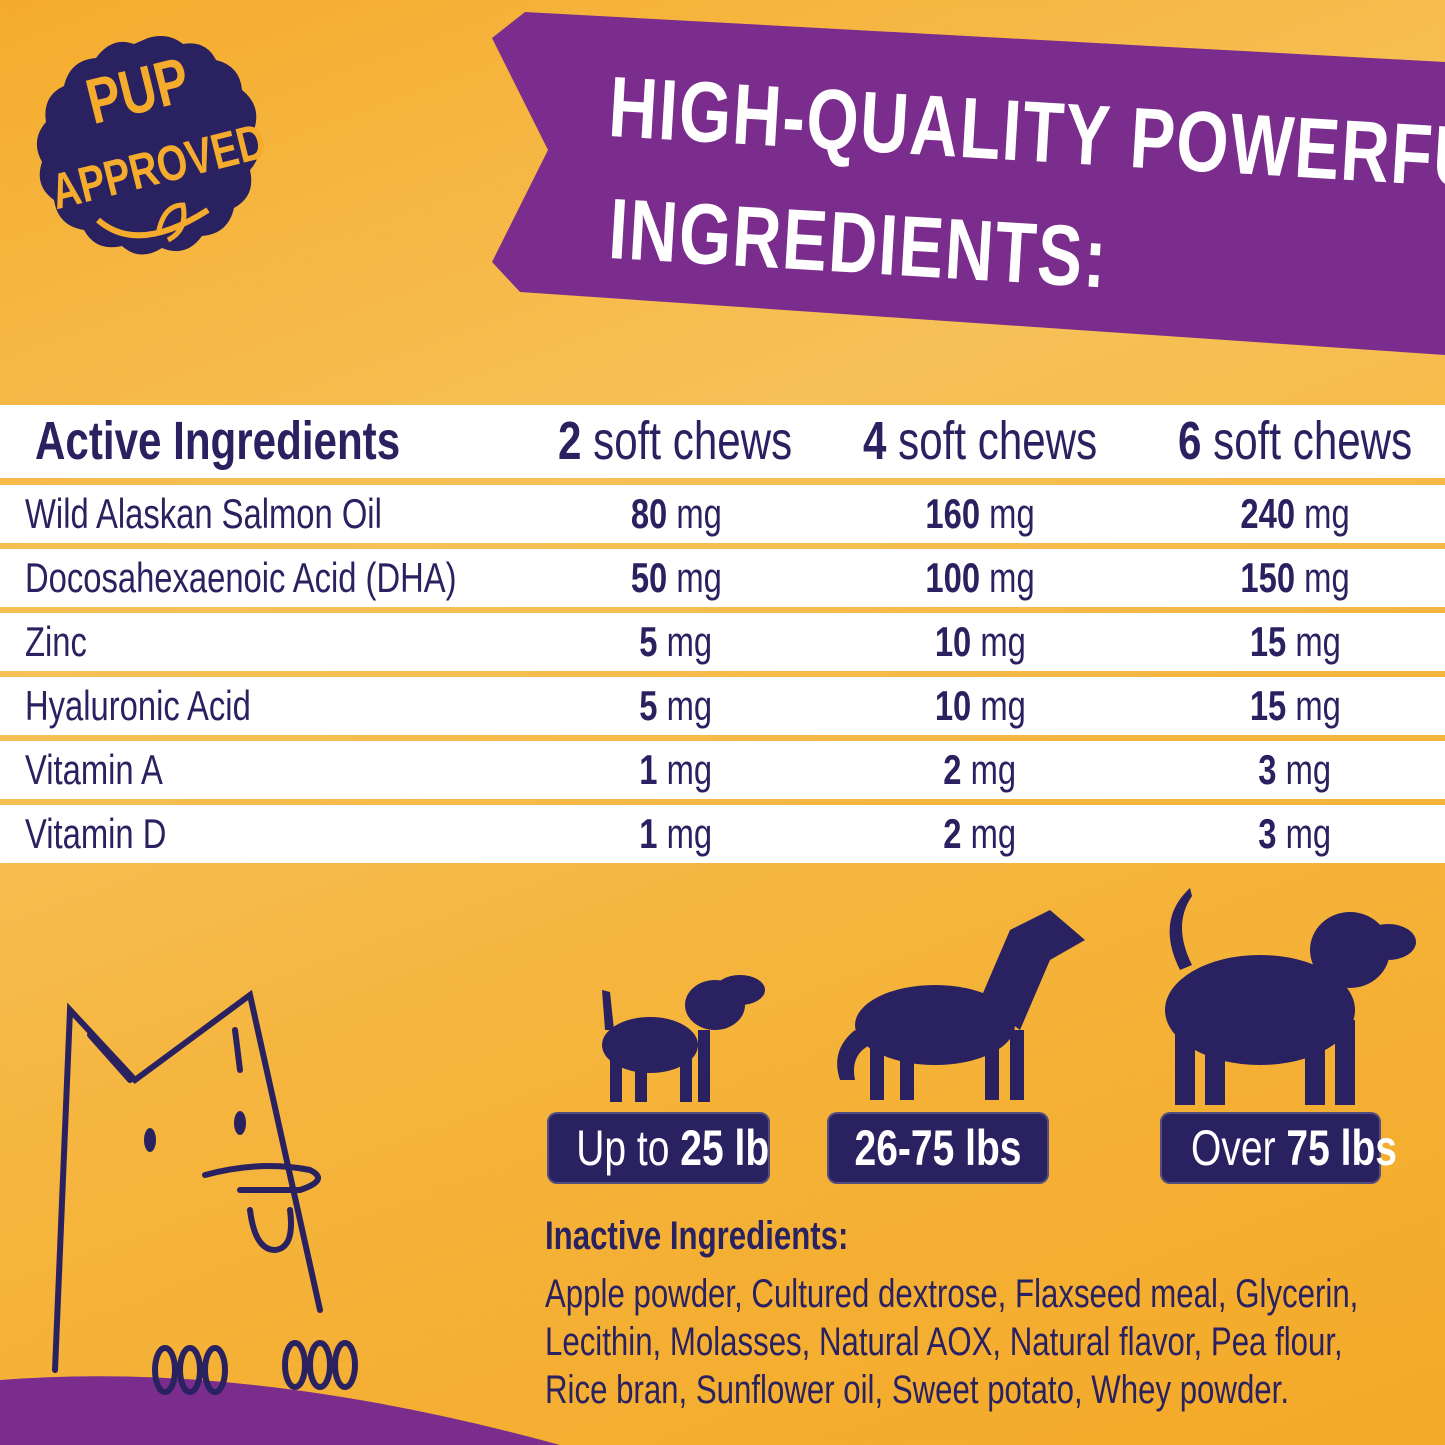 The image size is (1445, 1445). I want to click on medium-dog-icon, so click(961, 1005).